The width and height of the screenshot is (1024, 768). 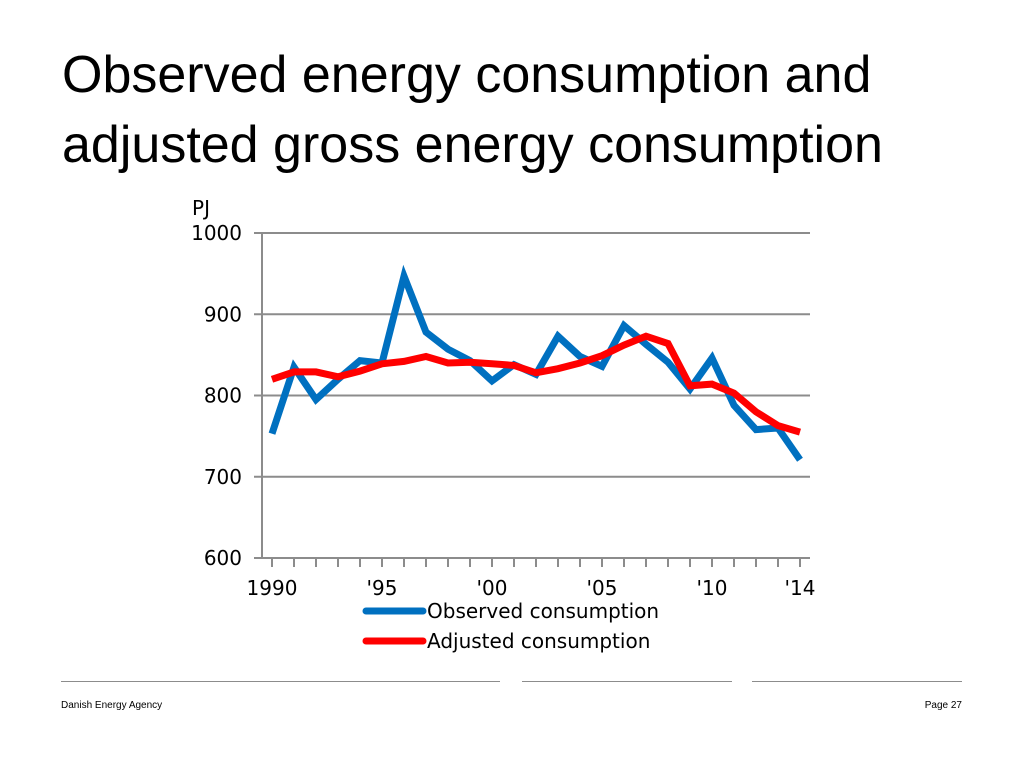 I want to click on x-tick-label: '14, so click(x=800, y=588).